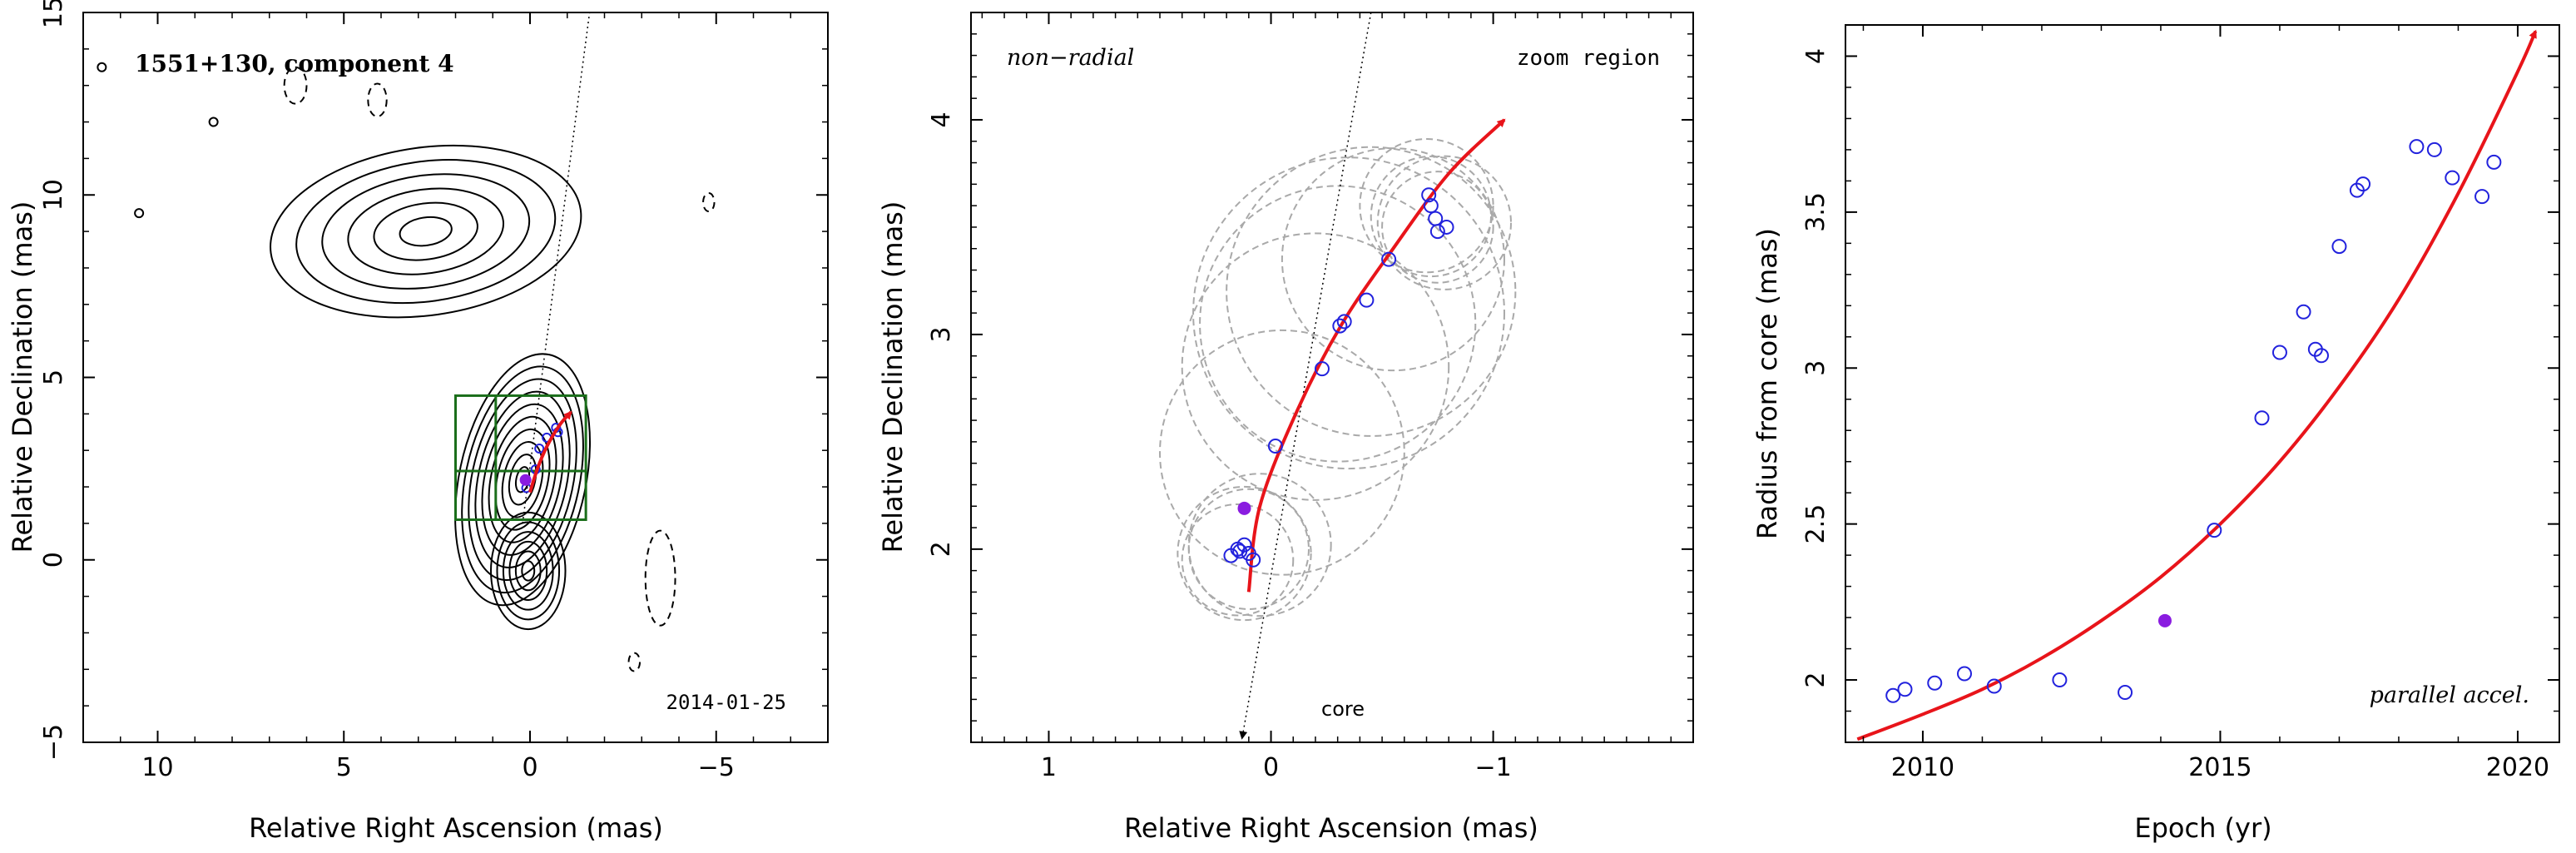  What do you see at coordinates (539, 449) in the screenshot?
I see `component-marker` at bounding box center [539, 449].